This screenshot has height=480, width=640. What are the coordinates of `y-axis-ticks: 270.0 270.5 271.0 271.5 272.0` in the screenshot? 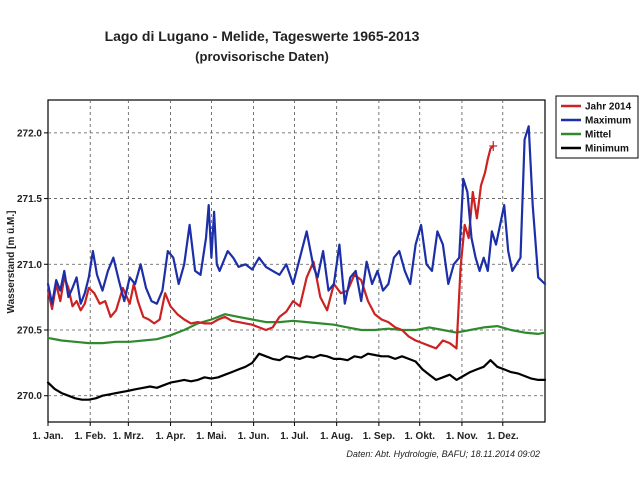 It's located at (32, 265).